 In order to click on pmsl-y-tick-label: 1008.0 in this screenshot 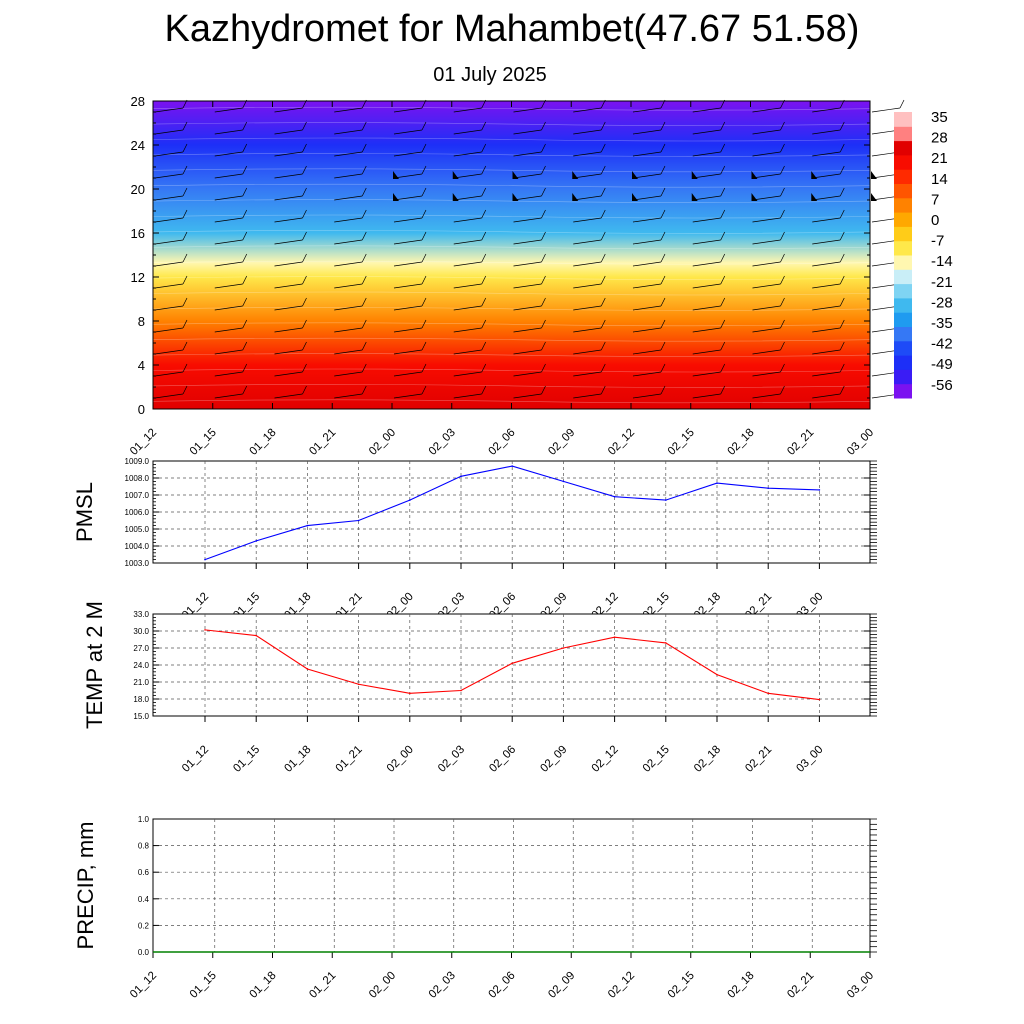, I will do `click(137, 478)`.